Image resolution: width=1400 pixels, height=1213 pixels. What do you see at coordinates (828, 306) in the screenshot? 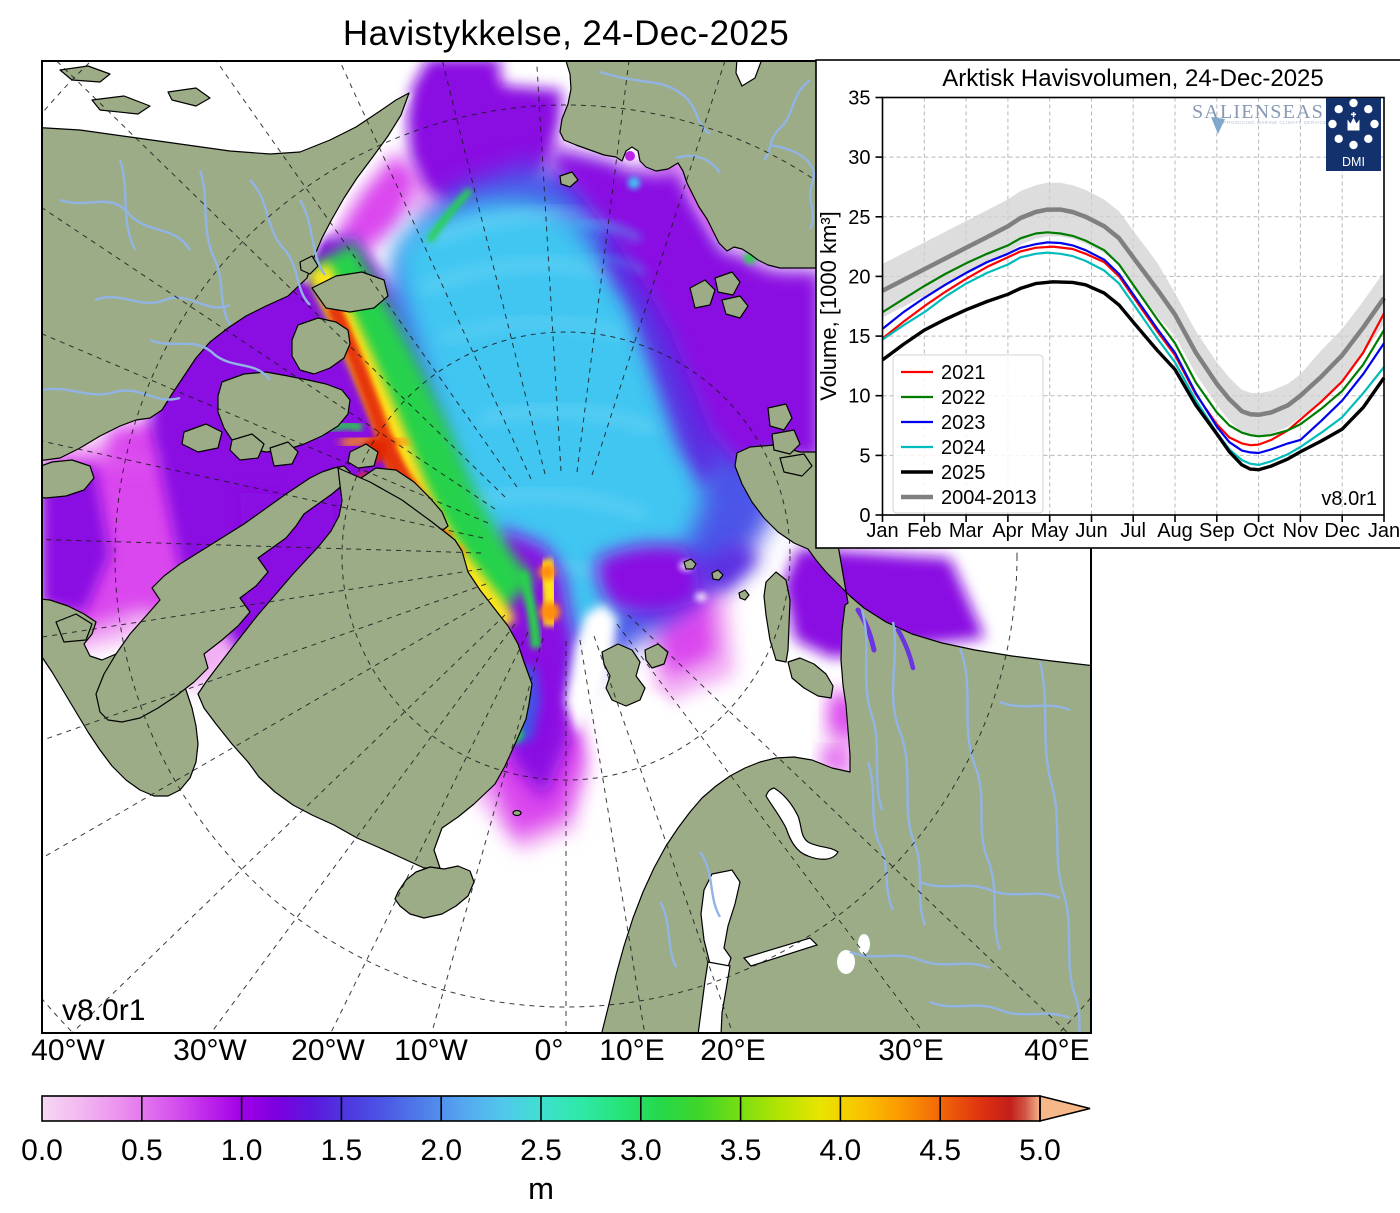
I see `svg-text: Volume, [1000 km³]` at bounding box center [828, 306].